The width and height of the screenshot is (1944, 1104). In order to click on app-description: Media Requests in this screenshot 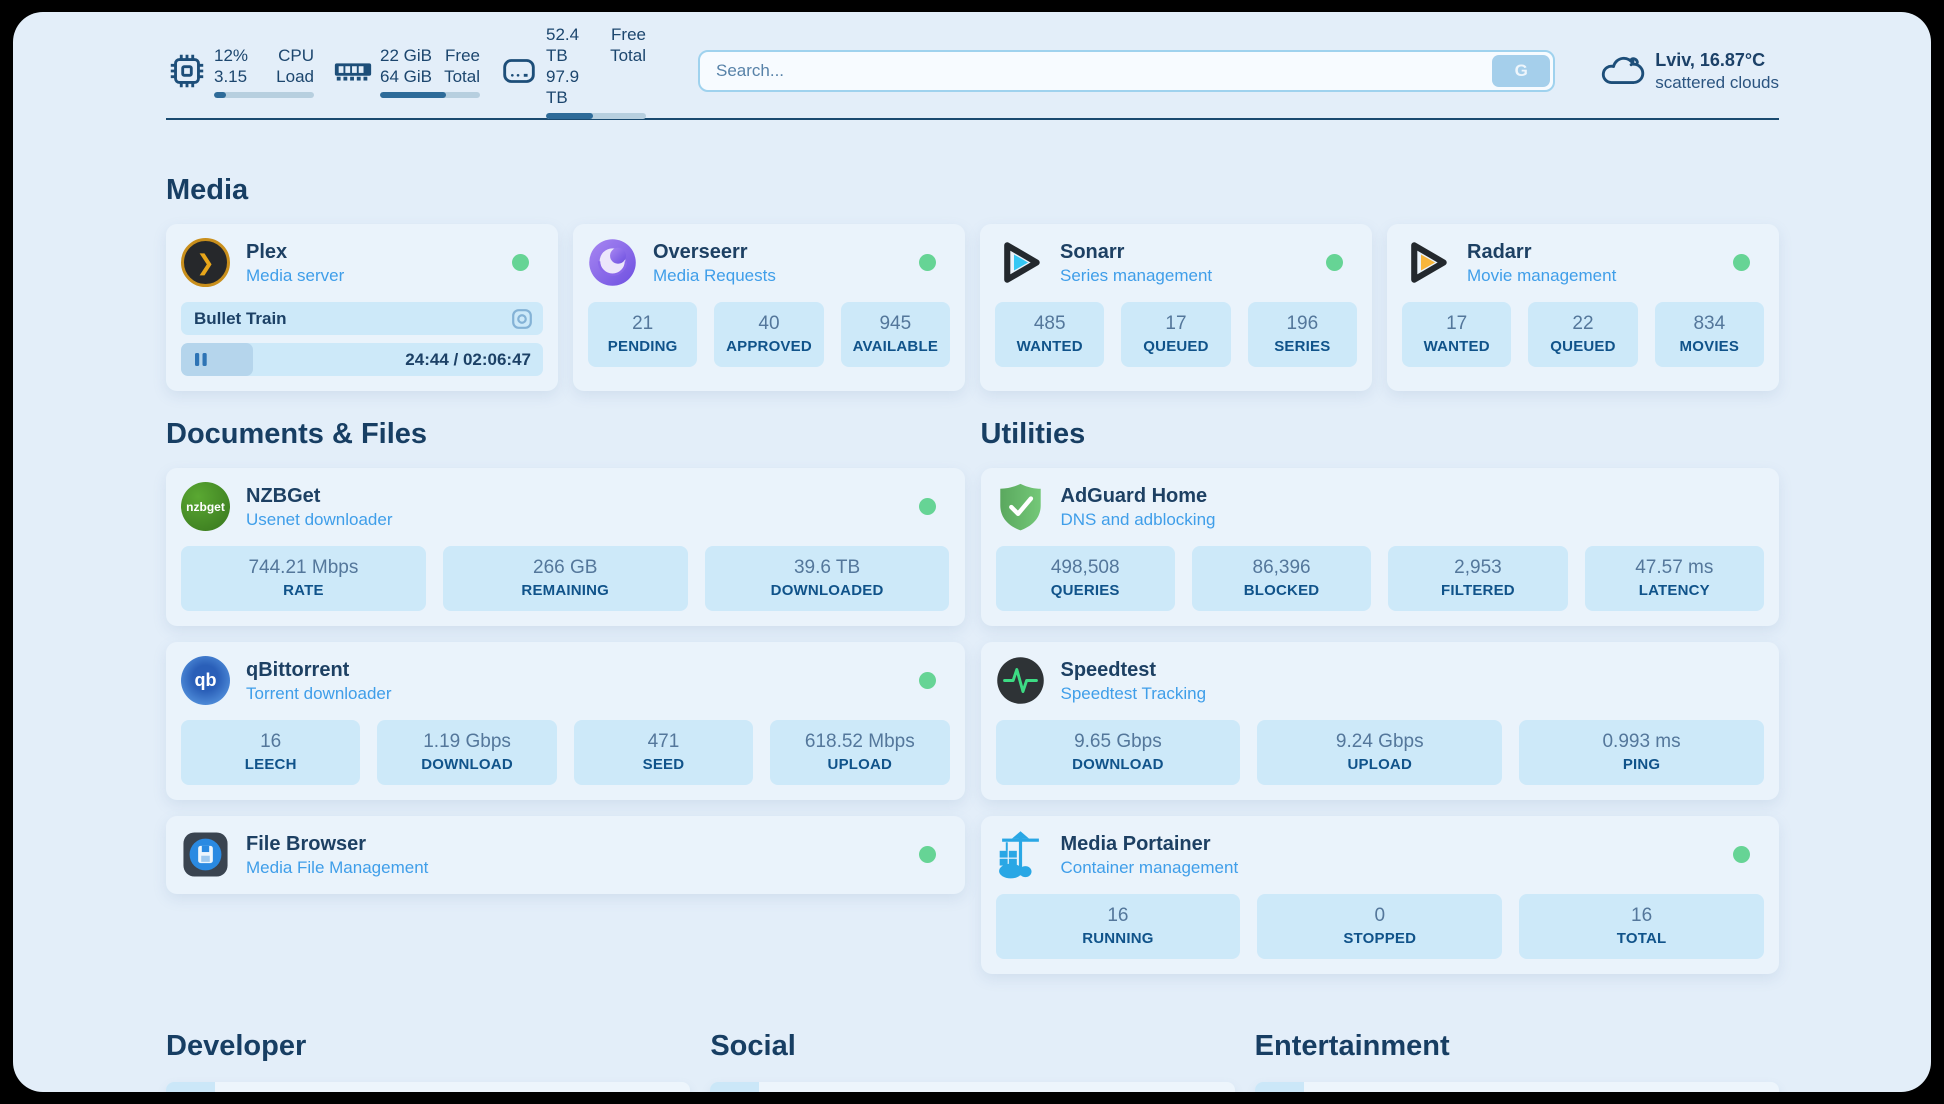, I will do `click(714, 275)`.